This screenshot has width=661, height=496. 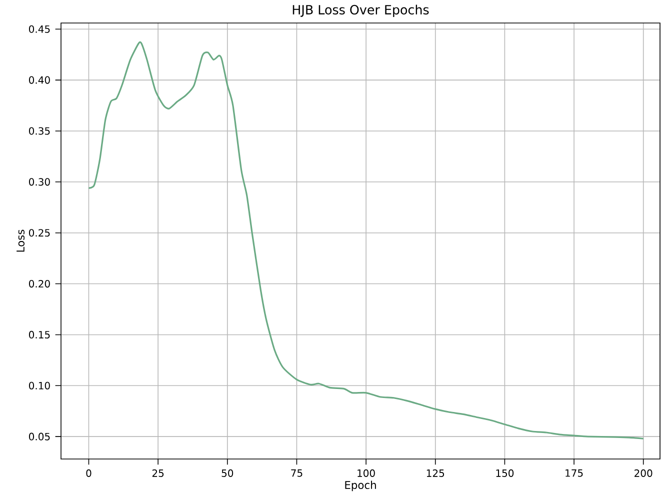 I want to click on y-tick-label: 0.40, so click(x=39, y=80).